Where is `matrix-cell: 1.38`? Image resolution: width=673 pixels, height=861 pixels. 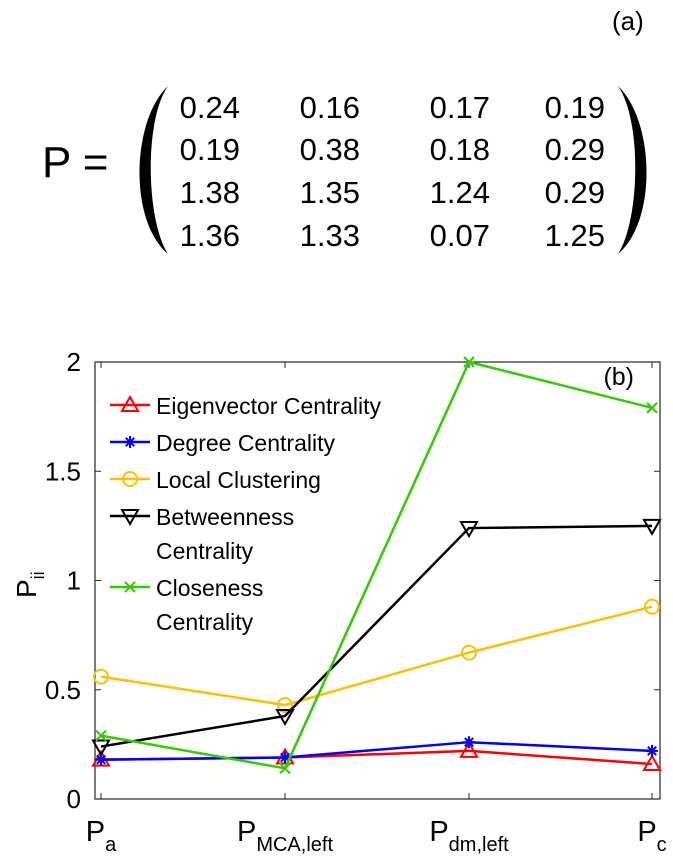
matrix-cell: 1.38 is located at coordinates (209, 192).